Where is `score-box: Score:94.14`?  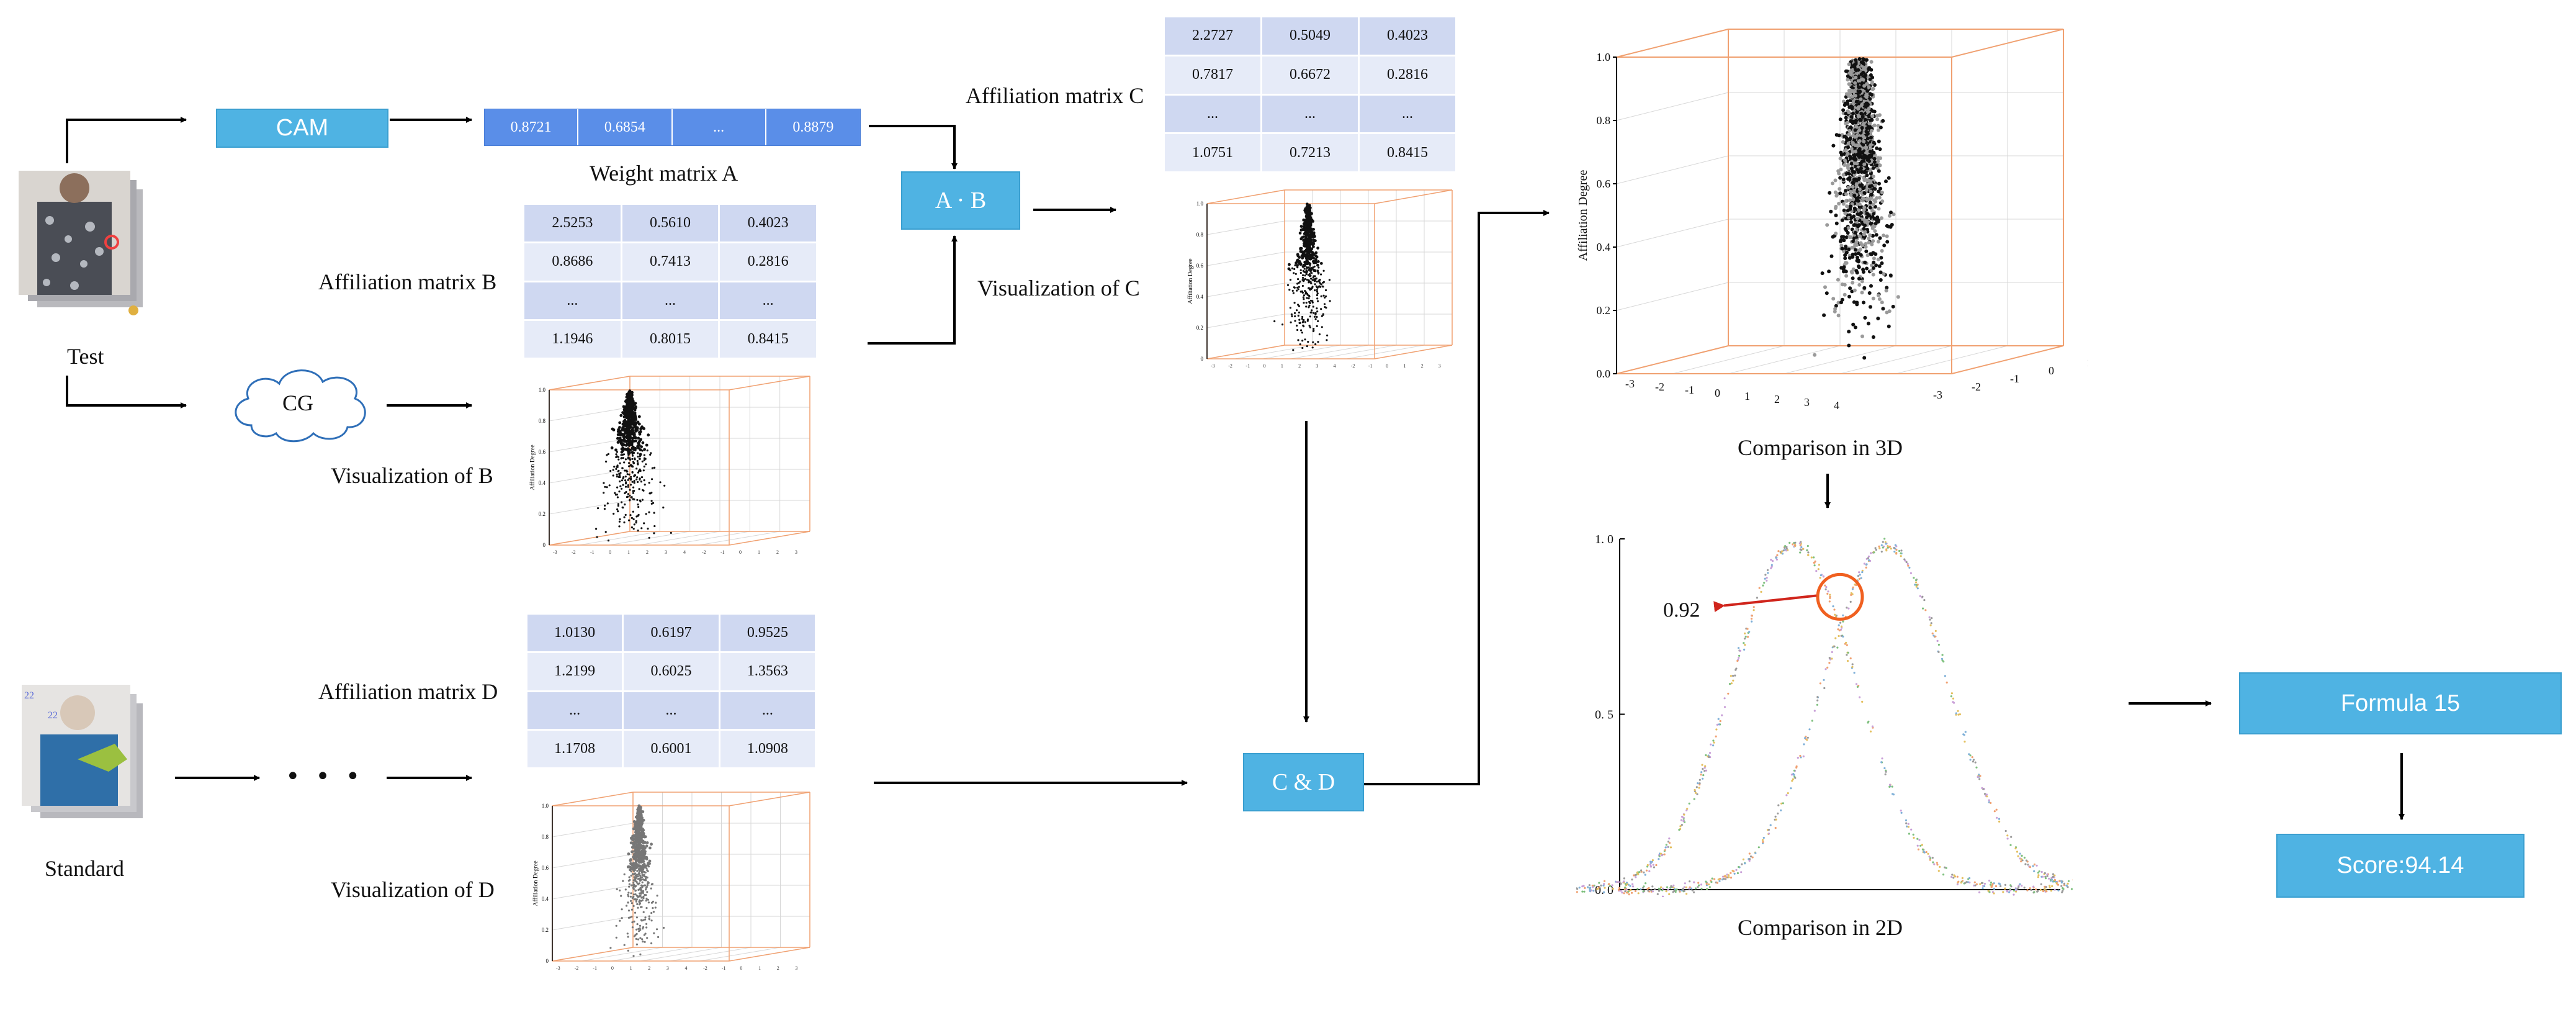
score-box: Score:94.14 is located at coordinates (2400, 866).